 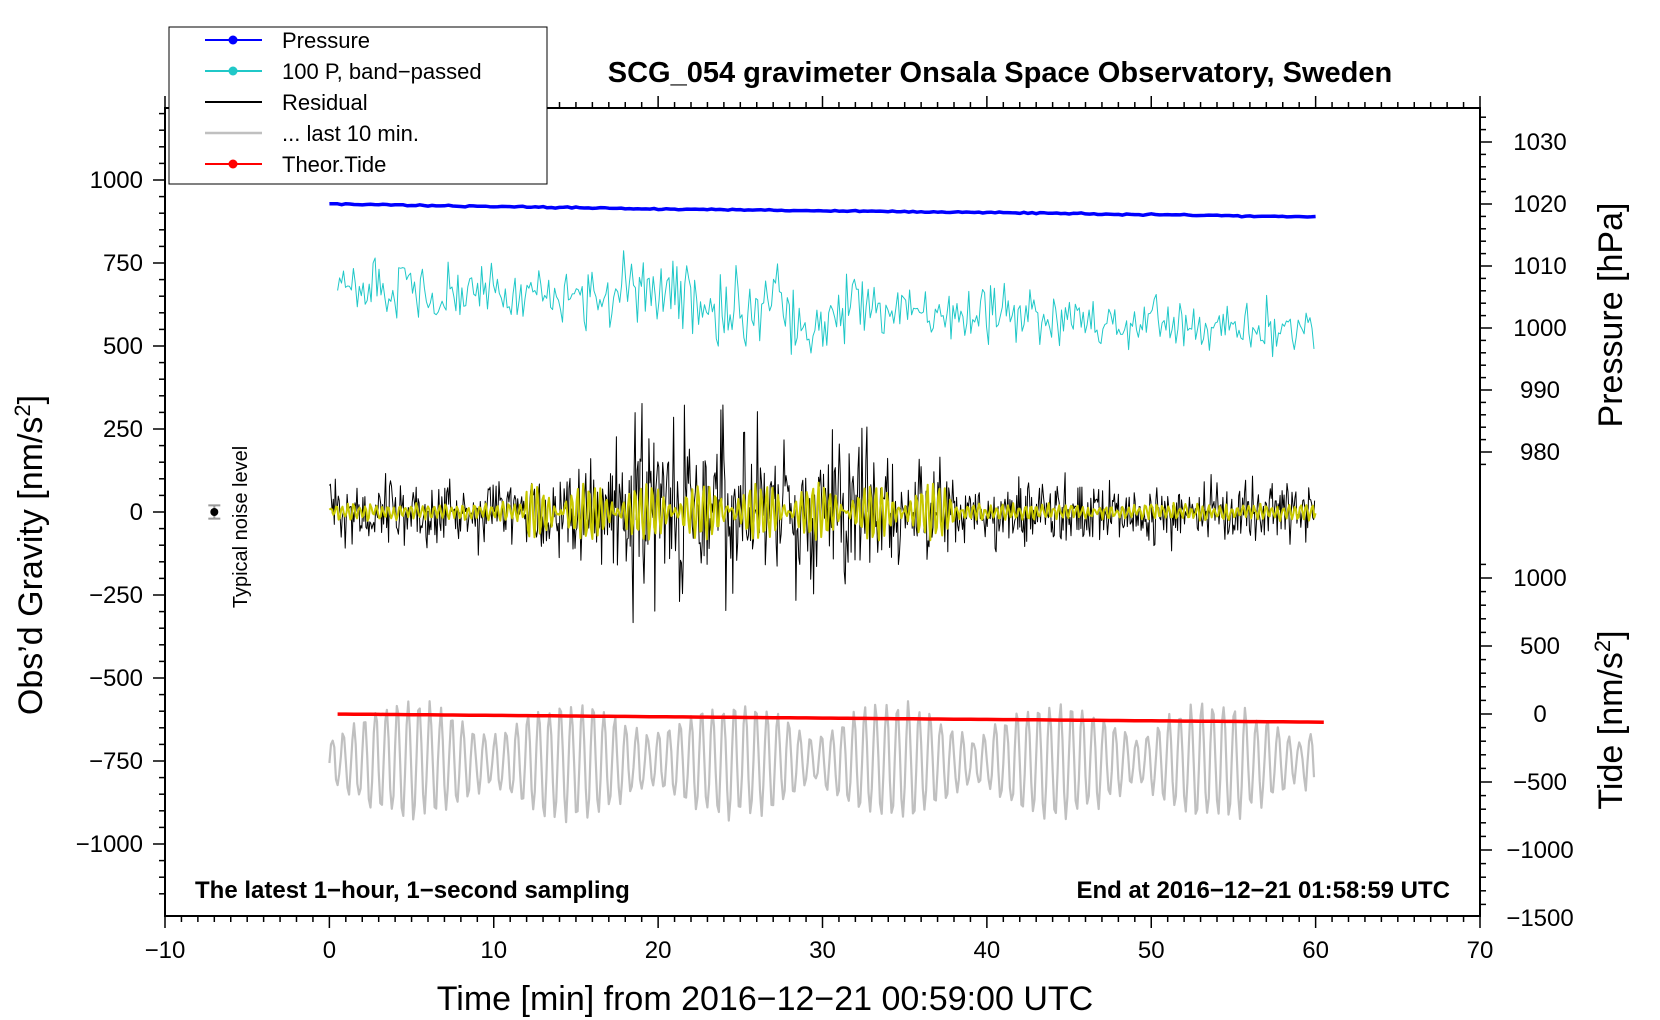 I want to click on x-tick-label: 40, so click(x=987, y=950).